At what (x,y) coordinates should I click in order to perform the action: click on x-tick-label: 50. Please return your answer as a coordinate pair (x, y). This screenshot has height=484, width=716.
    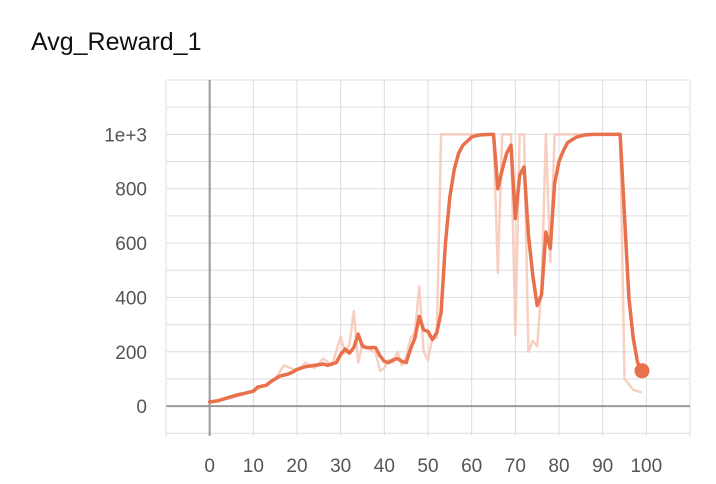
    Looking at the image, I should click on (427, 466).